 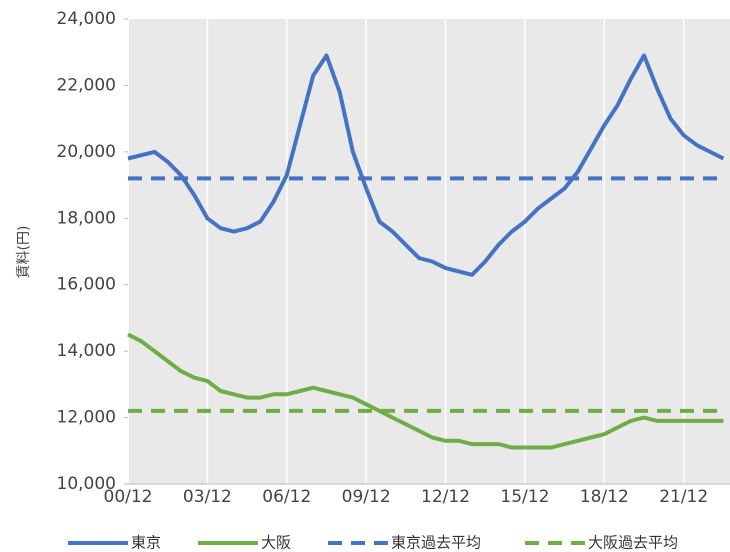 What do you see at coordinates (286, 497) in the screenshot?
I see `x-tick-label: 06/12` at bounding box center [286, 497].